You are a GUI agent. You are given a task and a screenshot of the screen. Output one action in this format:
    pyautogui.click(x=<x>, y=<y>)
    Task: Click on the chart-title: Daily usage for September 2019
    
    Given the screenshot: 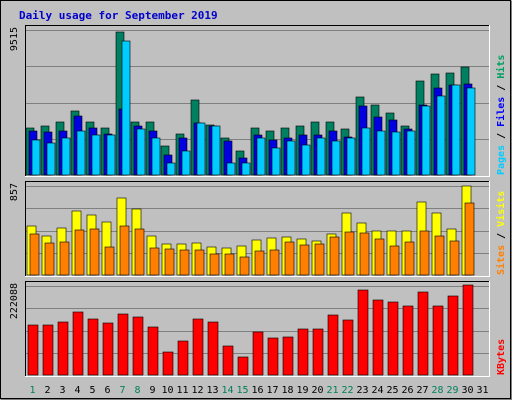 What is the action you would take?
    pyautogui.click(x=118, y=15)
    